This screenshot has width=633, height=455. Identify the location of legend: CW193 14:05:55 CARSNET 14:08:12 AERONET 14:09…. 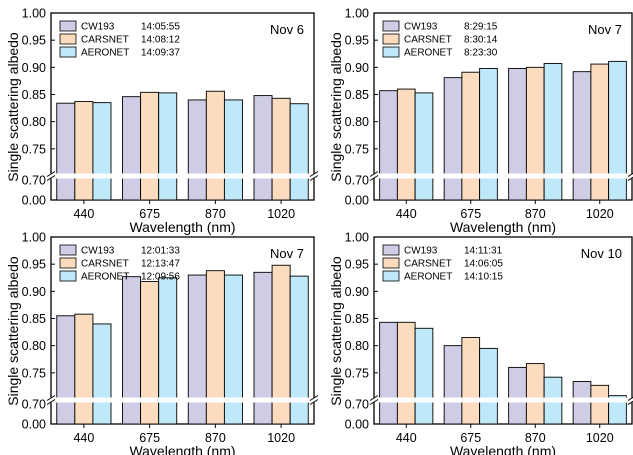
(119, 39).